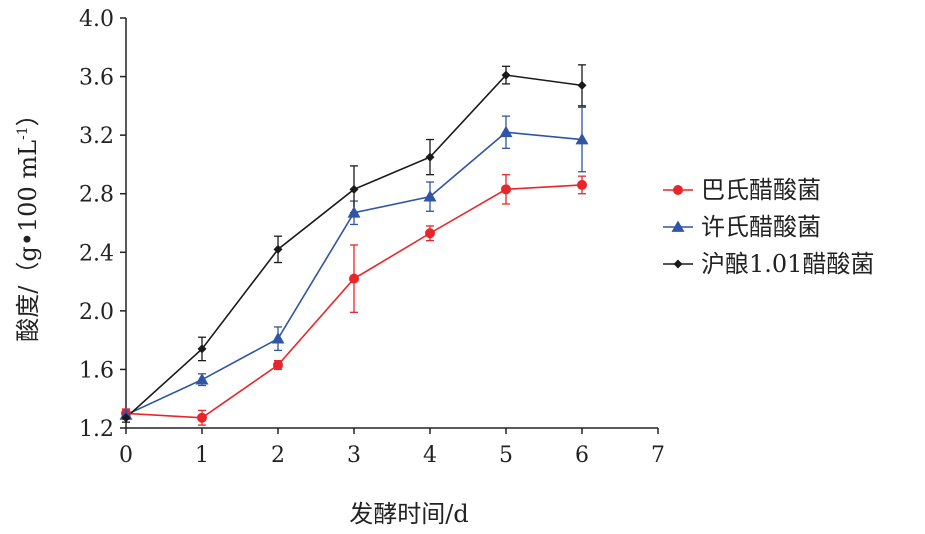 Image resolution: width=925 pixels, height=534 pixels. I want to click on y-tick-label: 2.8, so click(96, 195).